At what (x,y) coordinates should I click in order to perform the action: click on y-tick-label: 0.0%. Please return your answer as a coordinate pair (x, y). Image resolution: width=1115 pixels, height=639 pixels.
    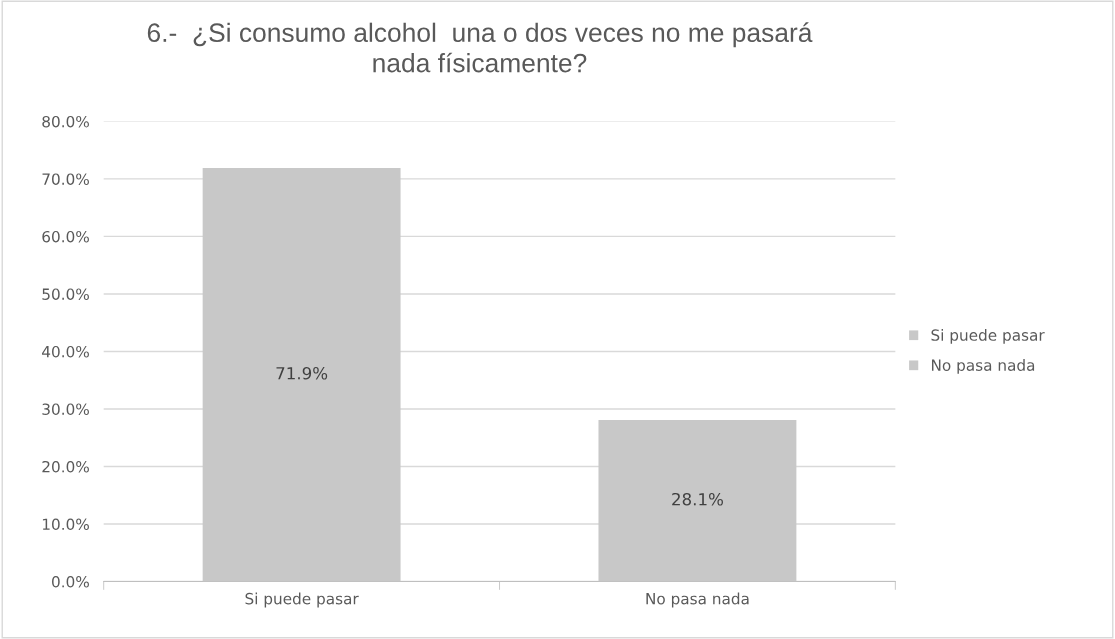
    Looking at the image, I should click on (70, 581).